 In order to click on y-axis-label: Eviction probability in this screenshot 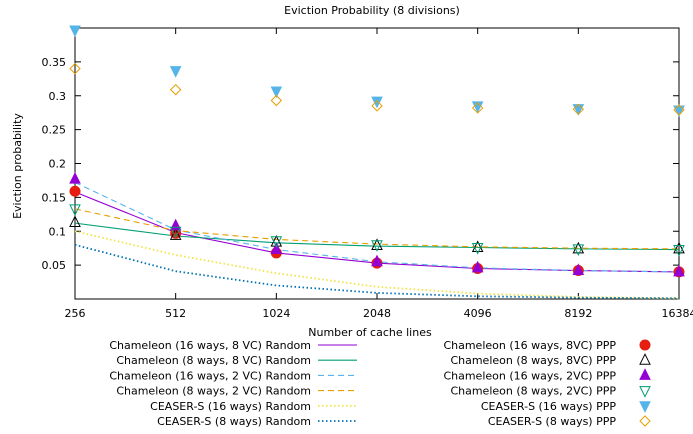, I will do `click(17, 166)`.